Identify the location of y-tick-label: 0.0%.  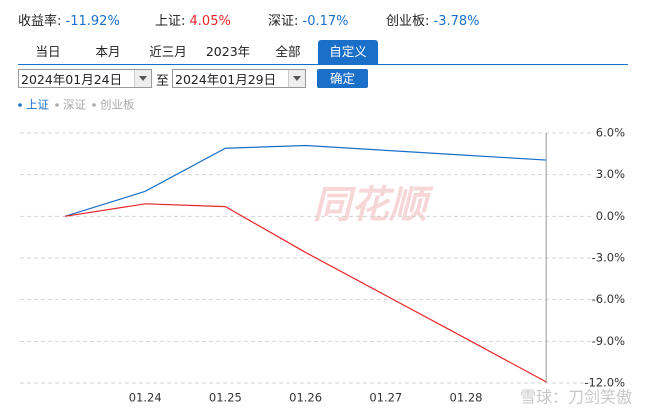
(610, 216).